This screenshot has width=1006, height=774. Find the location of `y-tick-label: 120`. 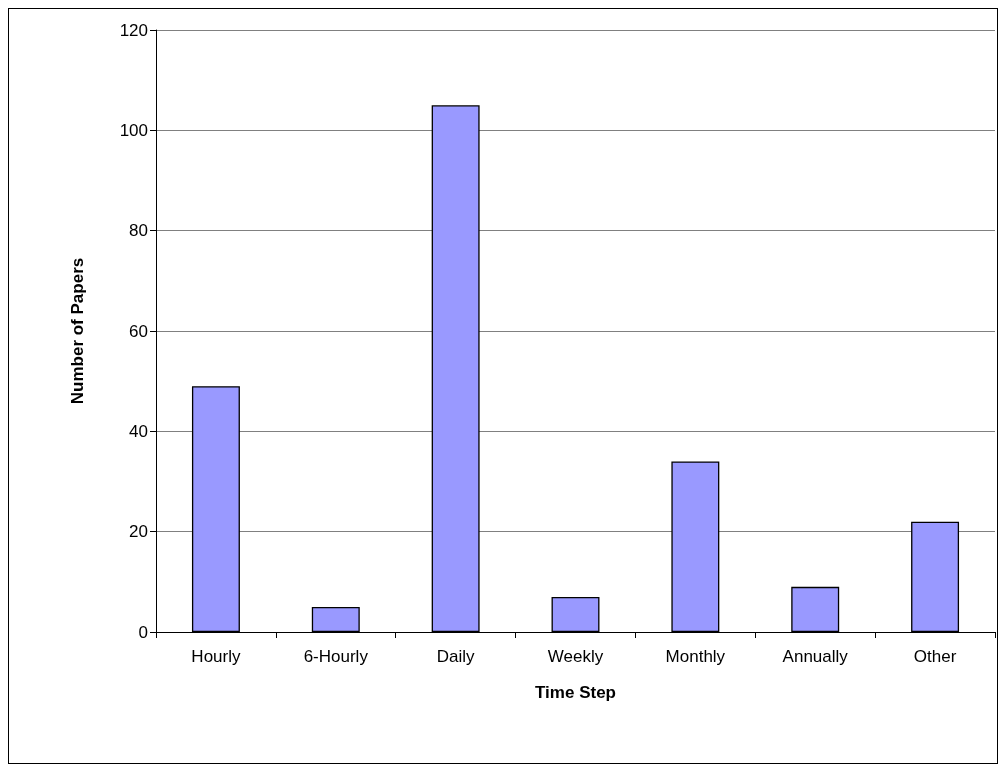

y-tick-label: 120 is located at coordinates (133, 30).